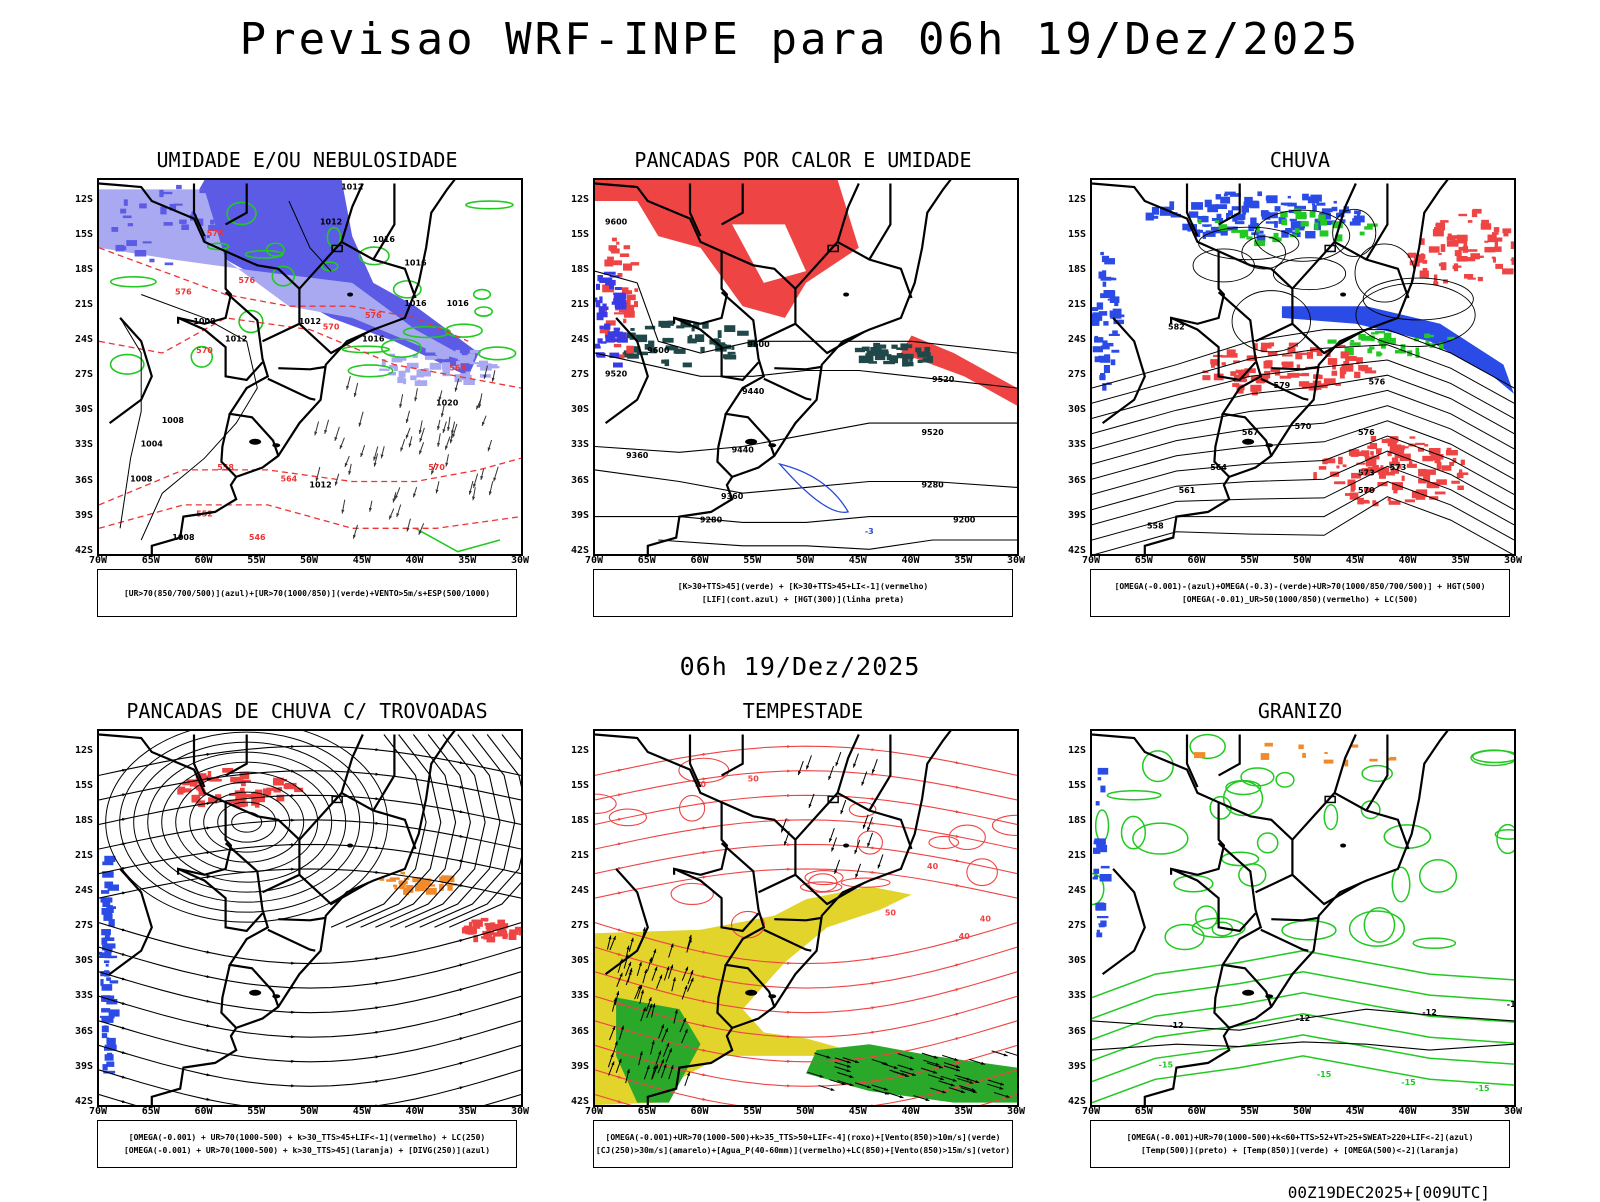  I want to click on contour-label: 9600, so click(658, 350).